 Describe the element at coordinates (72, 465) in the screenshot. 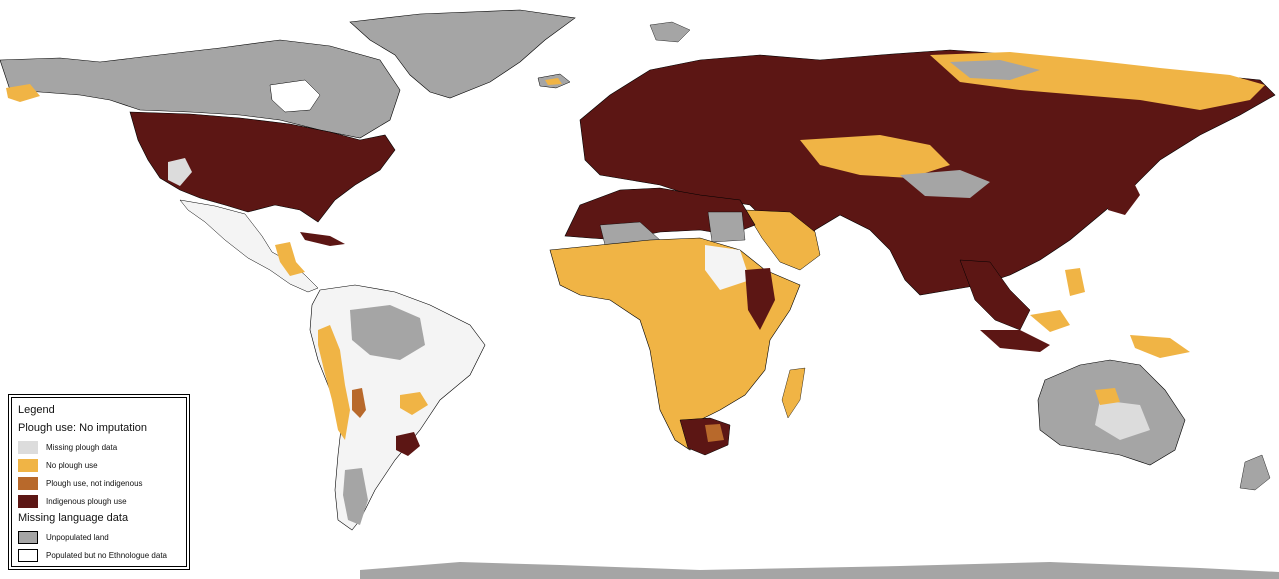

I see `legend-label: No plough use` at that location.